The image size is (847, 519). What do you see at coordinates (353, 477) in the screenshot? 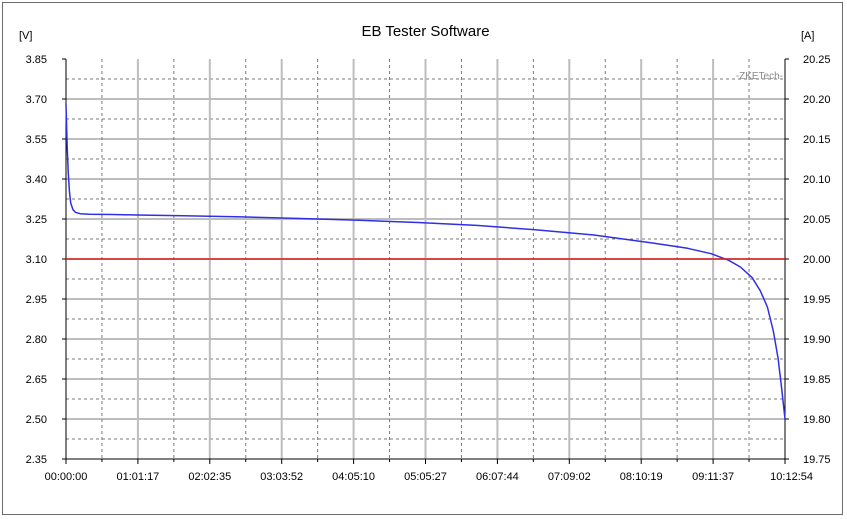
I see `x-tick-label: 04:05:10` at bounding box center [353, 477].